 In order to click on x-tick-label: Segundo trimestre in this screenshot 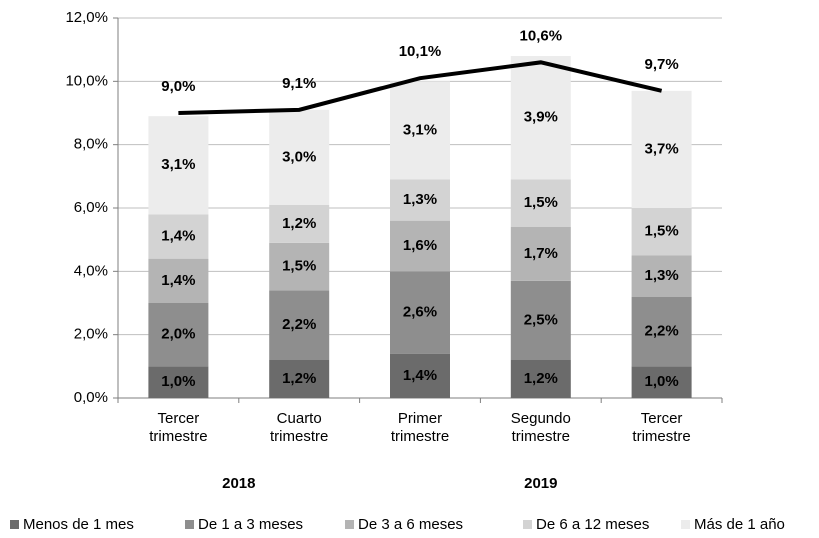, I will do `click(540, 427)`.